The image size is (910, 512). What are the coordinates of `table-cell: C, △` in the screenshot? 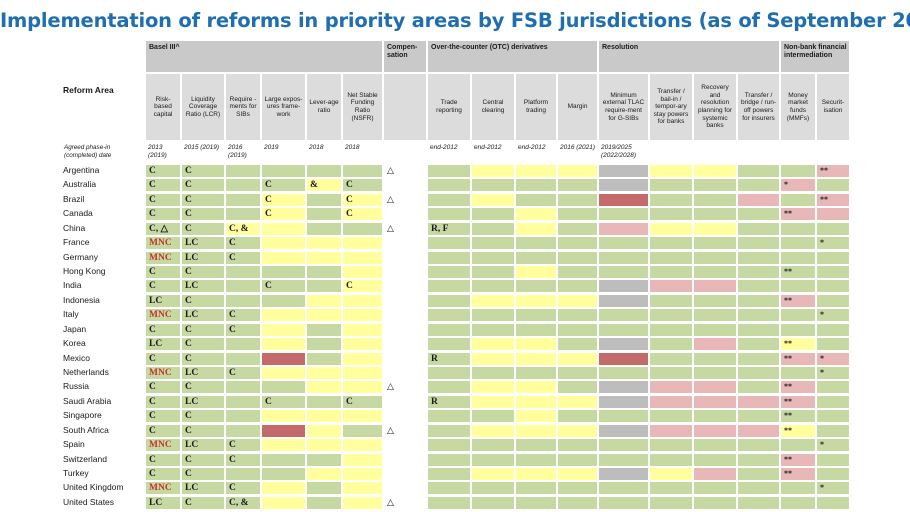 It's located at (163, 229).